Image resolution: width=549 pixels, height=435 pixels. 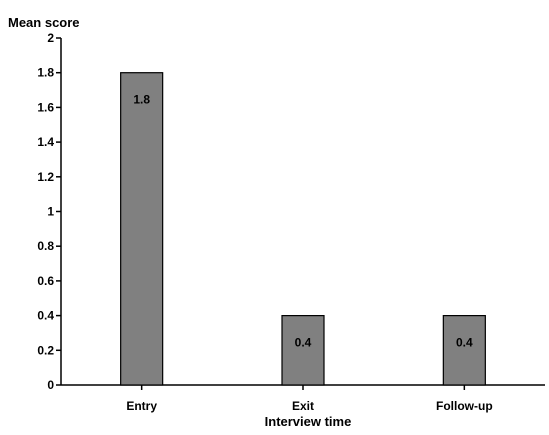 I want to click on y-tick-label: 0.8, so click(x=45, y=246).